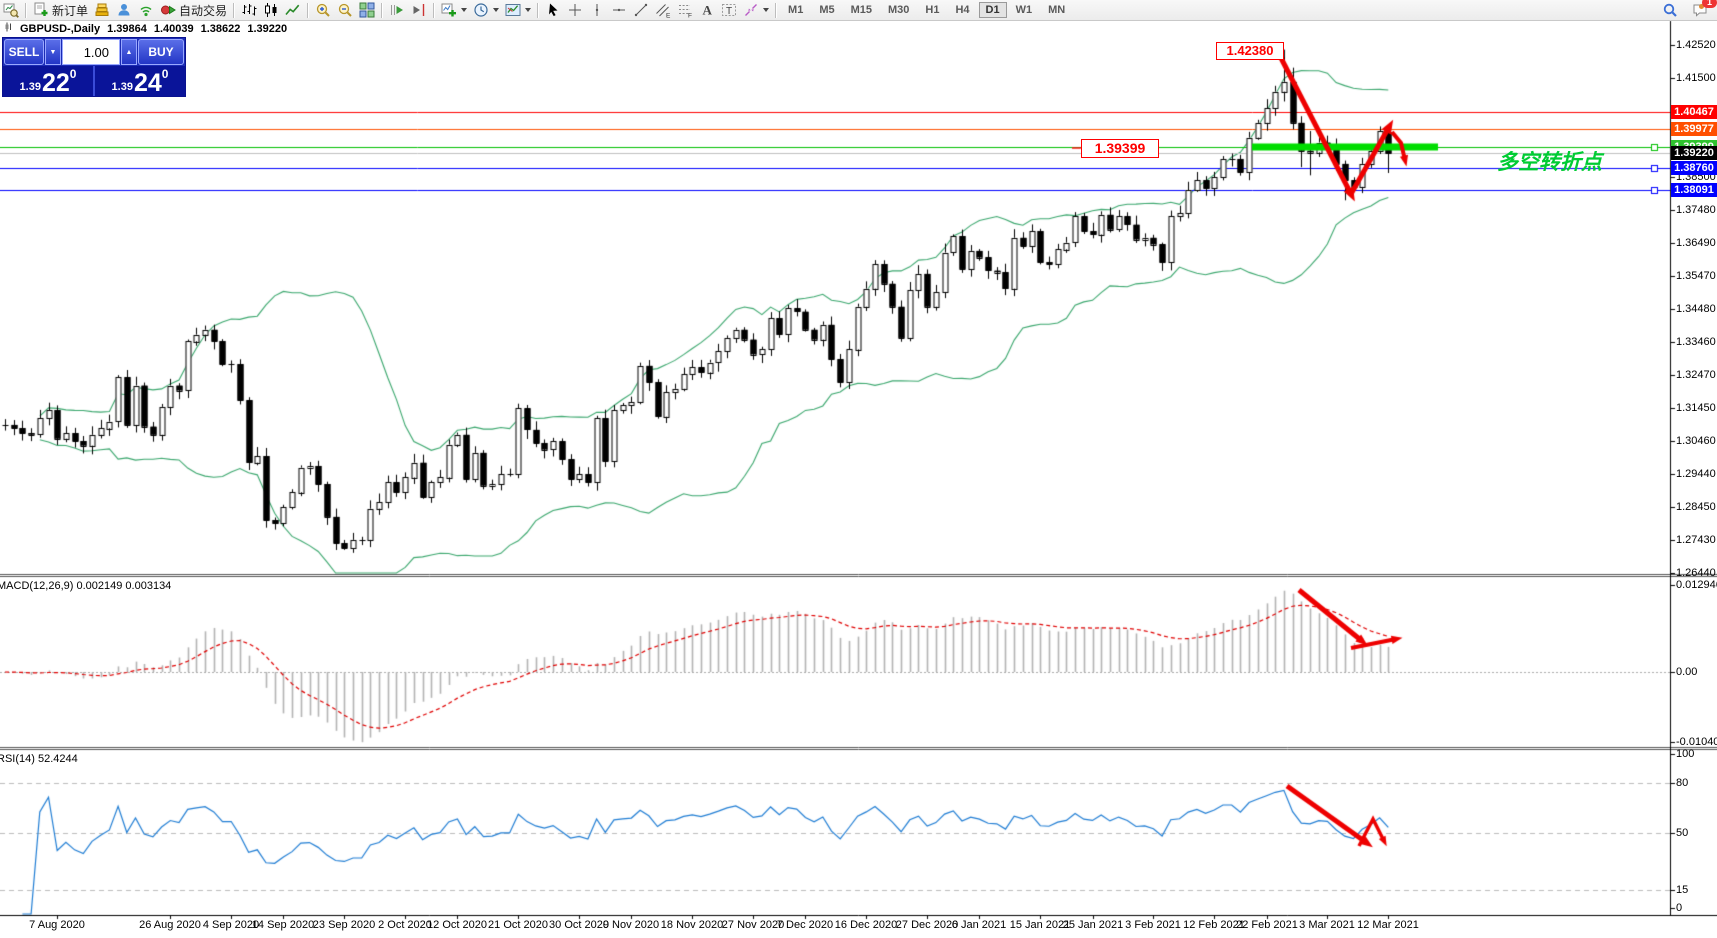 The image size is (1717, 938). What do you see at coordinates (86, 586) in the screenshot?
I see `macd-pane-label: MACD(12,26,9) 0.002149 0.003134` at bounding box center [86, 586].